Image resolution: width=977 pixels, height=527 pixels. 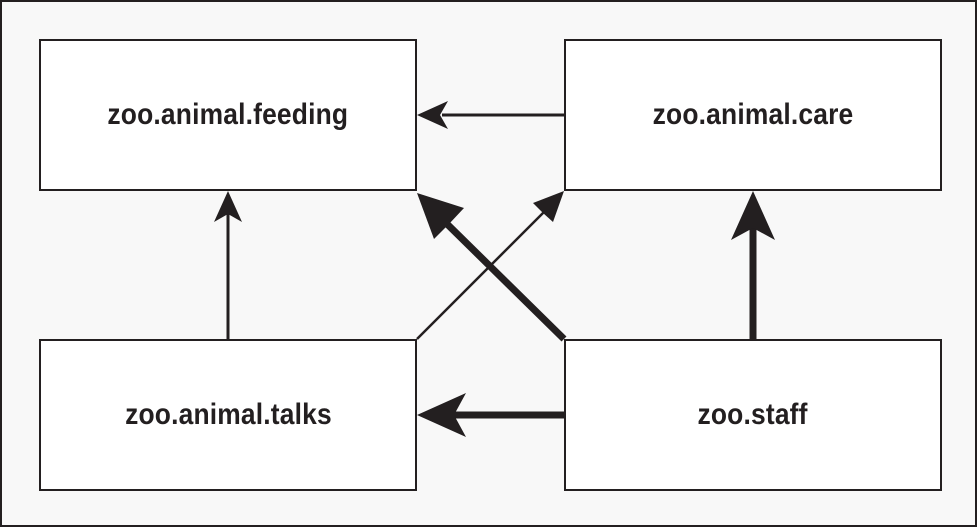 I want to click on node-label-feeding: zoo.animal.feeding, so click(x=228, y=114).